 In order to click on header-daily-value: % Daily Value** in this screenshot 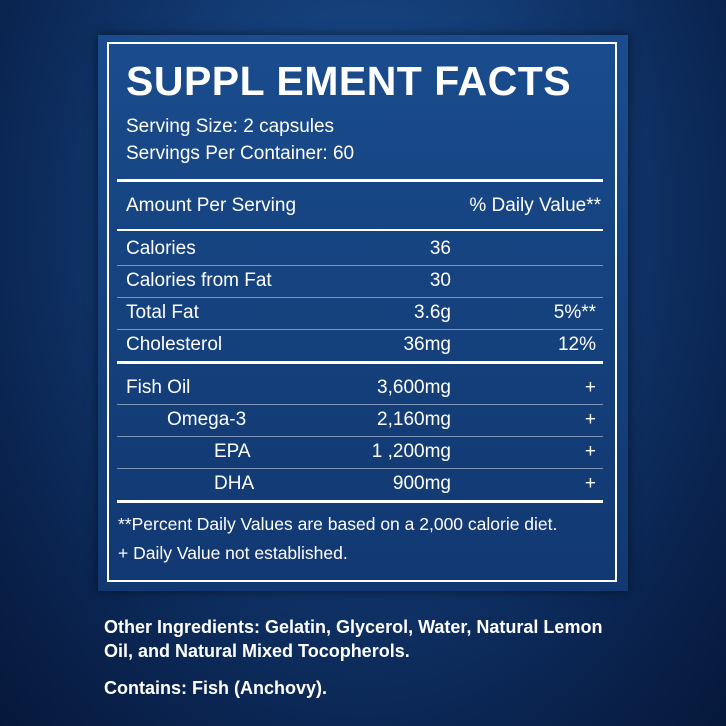, I will do `click(535, 205)`.